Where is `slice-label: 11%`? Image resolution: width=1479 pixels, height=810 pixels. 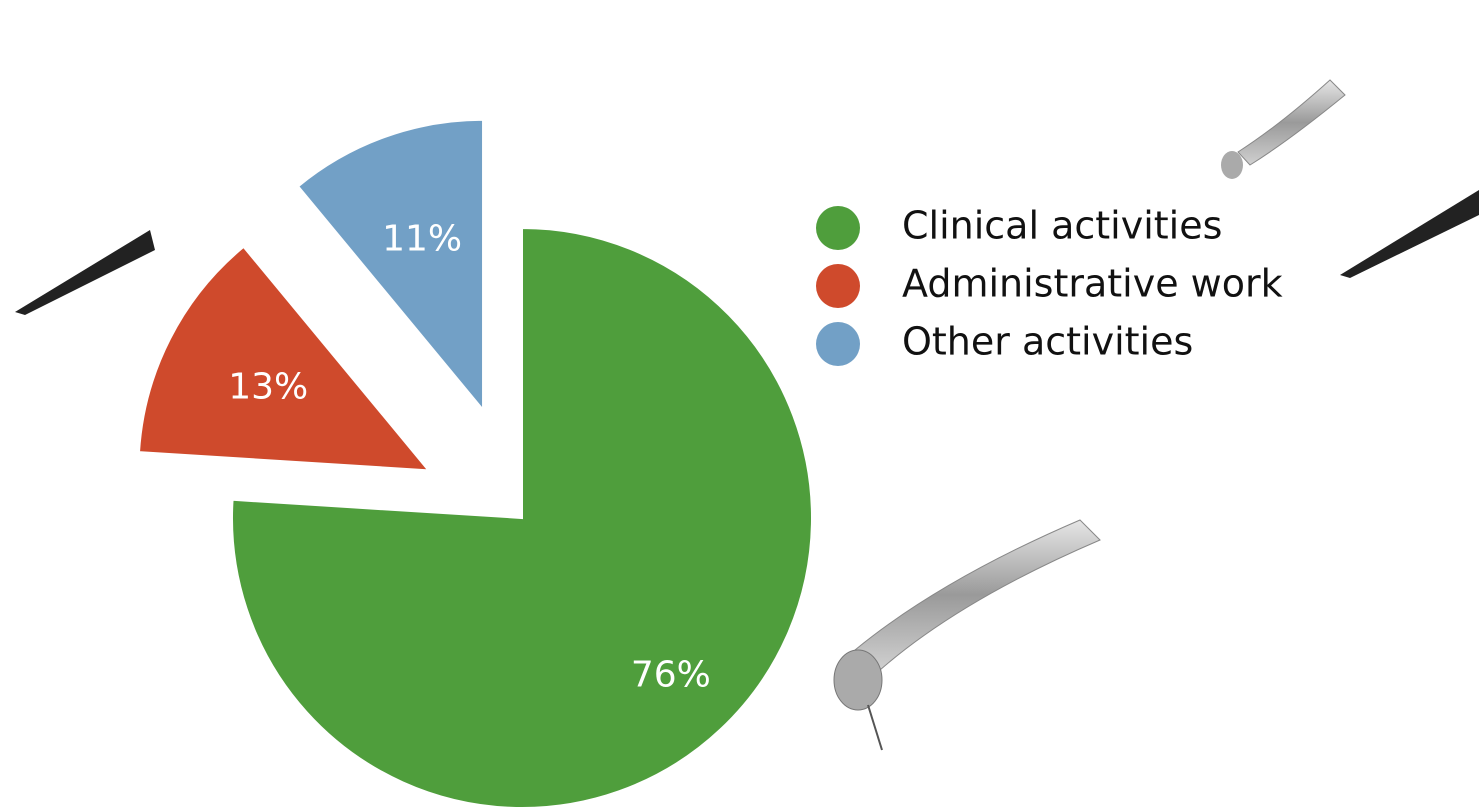
slice-label: 11% is located at coordinates (422, 239).